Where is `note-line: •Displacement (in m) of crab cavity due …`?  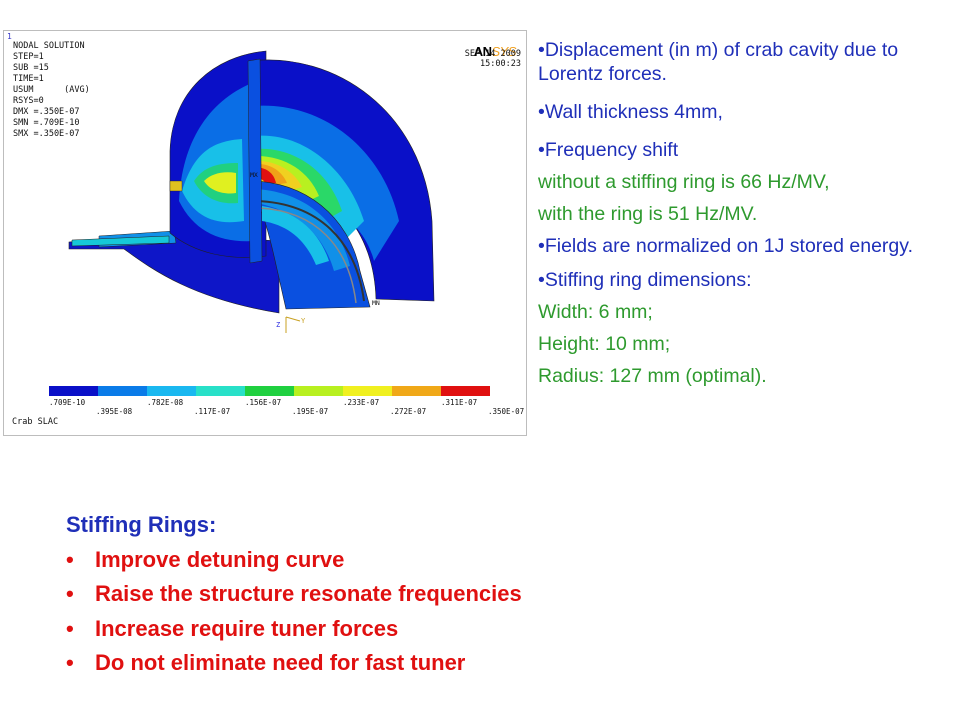
note-line: •Displacement (in m) of crab cavity due … is located at coordinates (718, 62).